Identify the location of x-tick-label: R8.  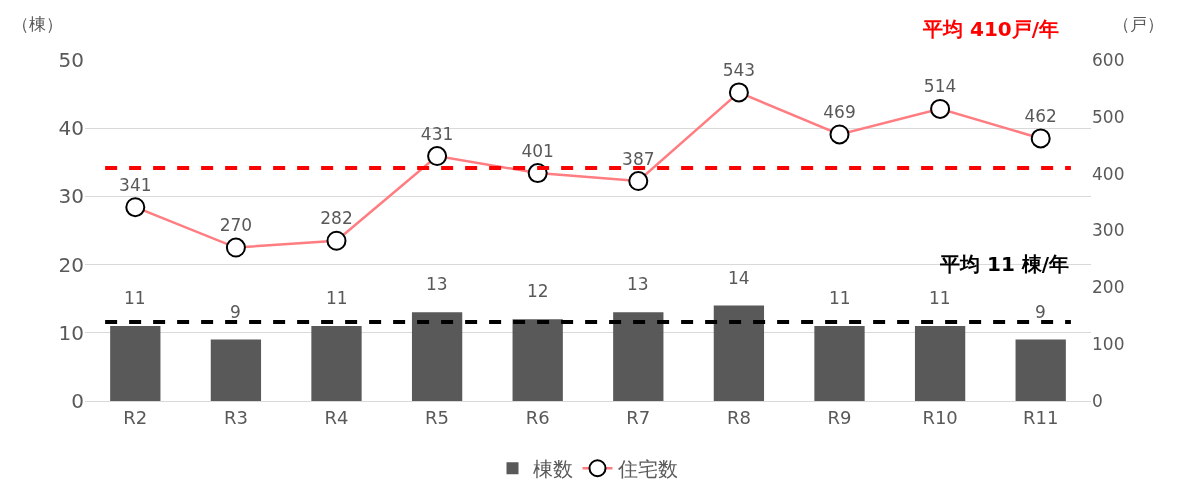
(738, 417).